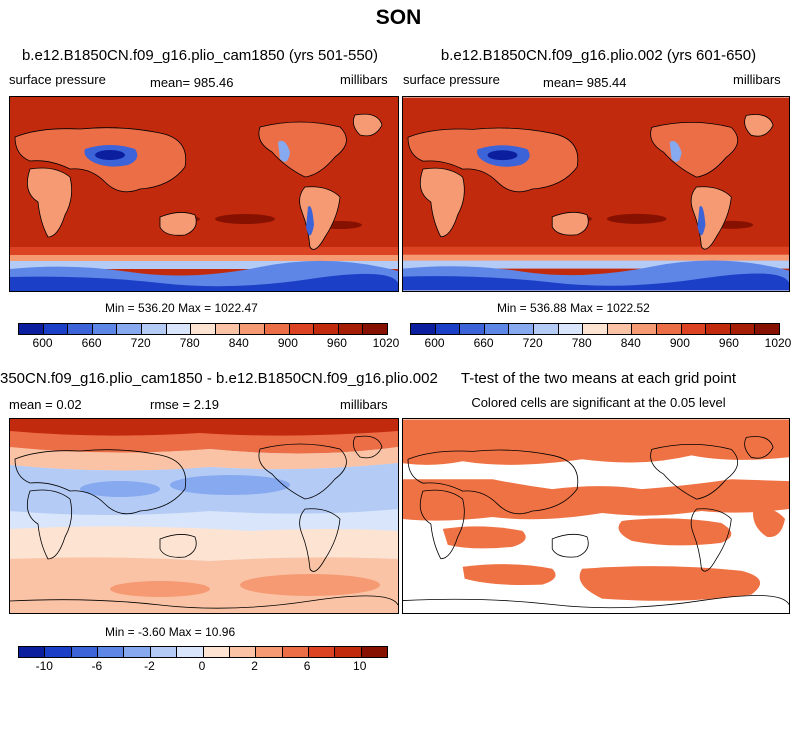 This screenshot has width=797, height=733. Describe the element at coordinates (184, 404) in the screenshot. I see `rmse-readout-bl: rmse = 2.19` at that location.